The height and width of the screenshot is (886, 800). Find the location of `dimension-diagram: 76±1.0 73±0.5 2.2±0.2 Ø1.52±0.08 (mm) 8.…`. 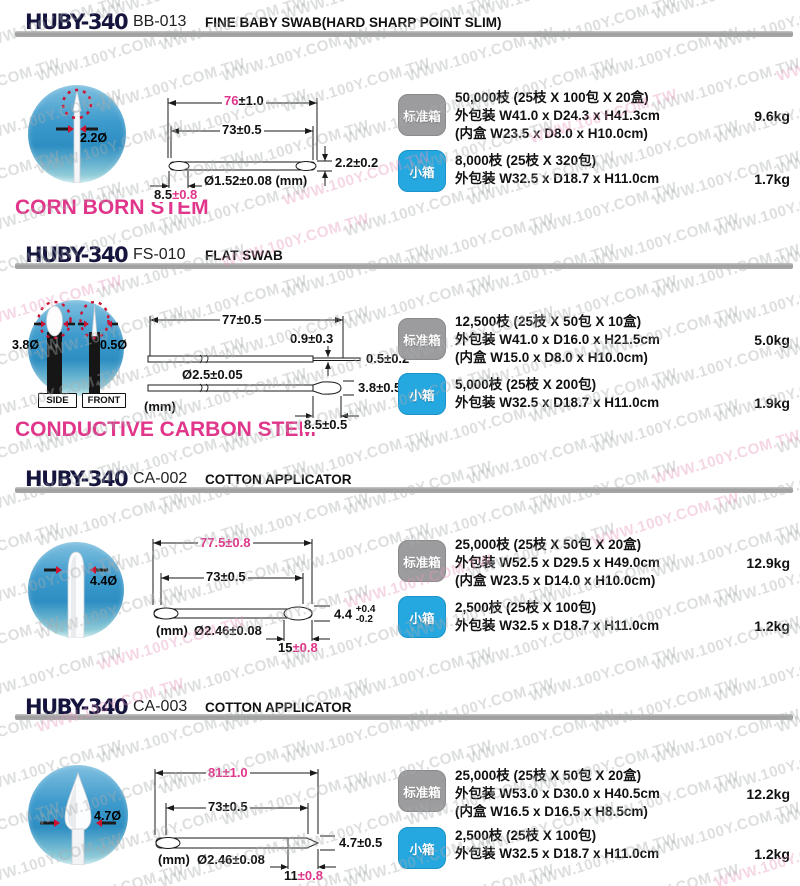

dimension-diagram: 76±1.0 73±0.5 2.2±0.2 Ø1.52±0.08 (mm) 8.… is located at coordinates (270, 147).